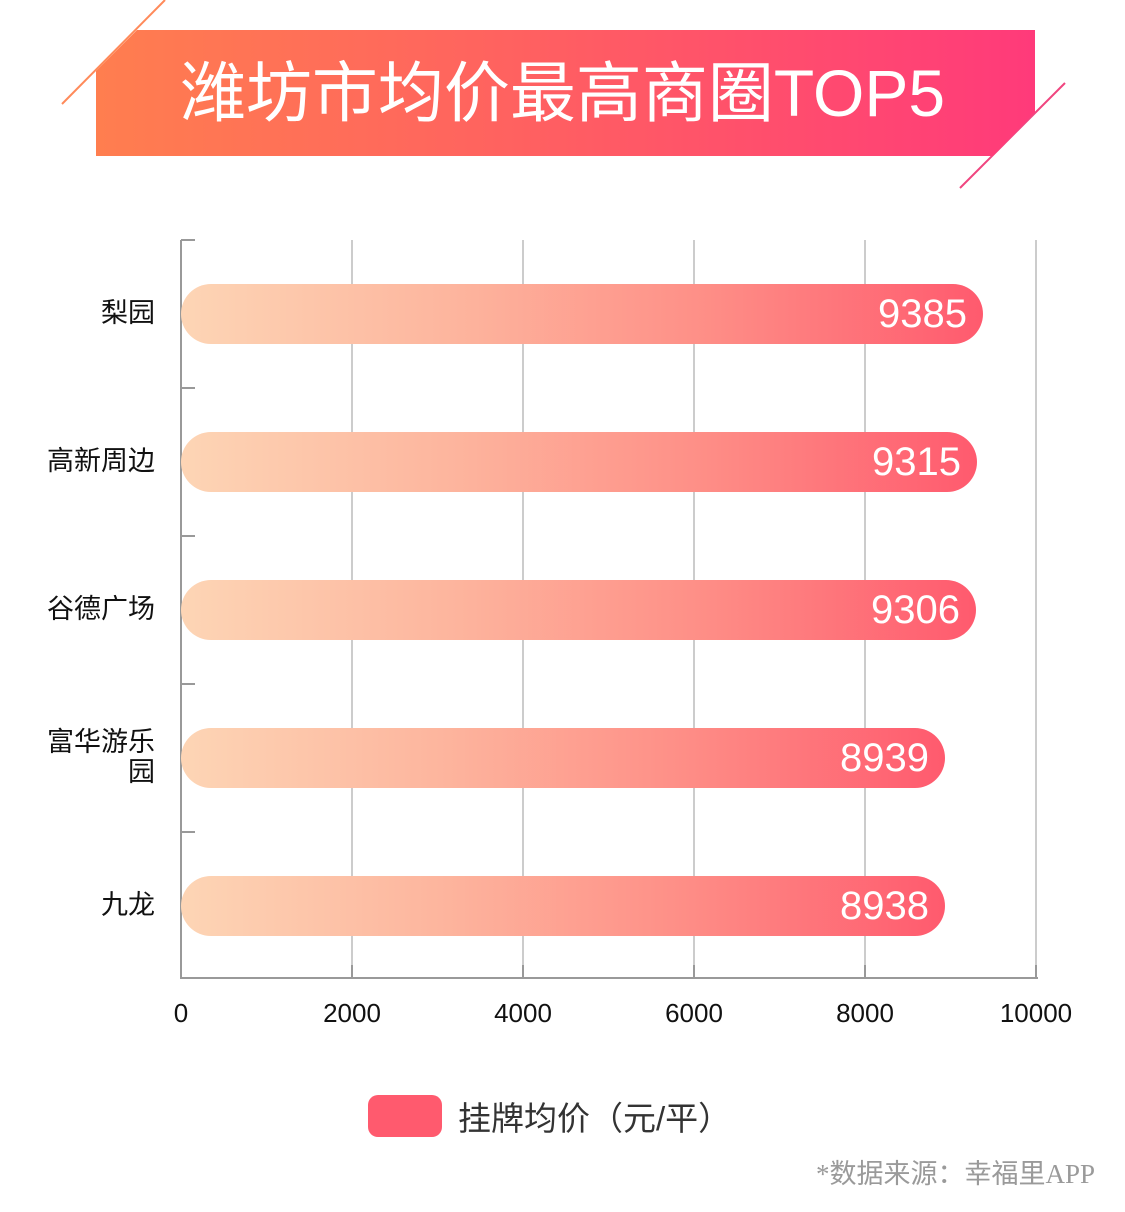 The width and height of the screenshot is (1125, 1212). I want to click on category-label-fuhua: 富华游乐 园, so click(80, 757).